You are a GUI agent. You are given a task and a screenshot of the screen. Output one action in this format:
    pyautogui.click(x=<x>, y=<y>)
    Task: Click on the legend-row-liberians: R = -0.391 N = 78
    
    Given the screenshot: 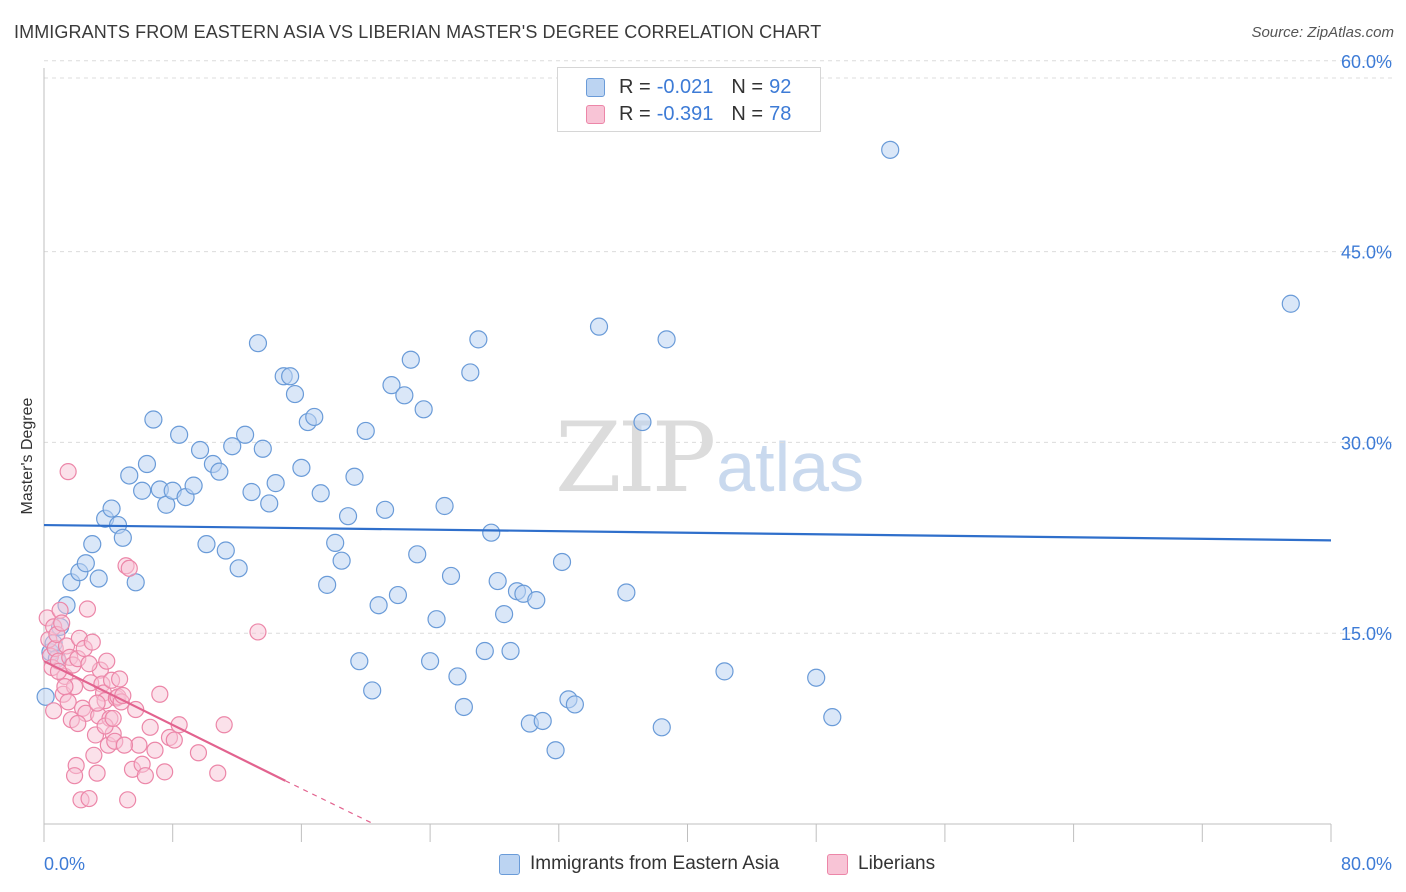 What is the action you would take?
    pyautogui.click(x=688, y=114)
    